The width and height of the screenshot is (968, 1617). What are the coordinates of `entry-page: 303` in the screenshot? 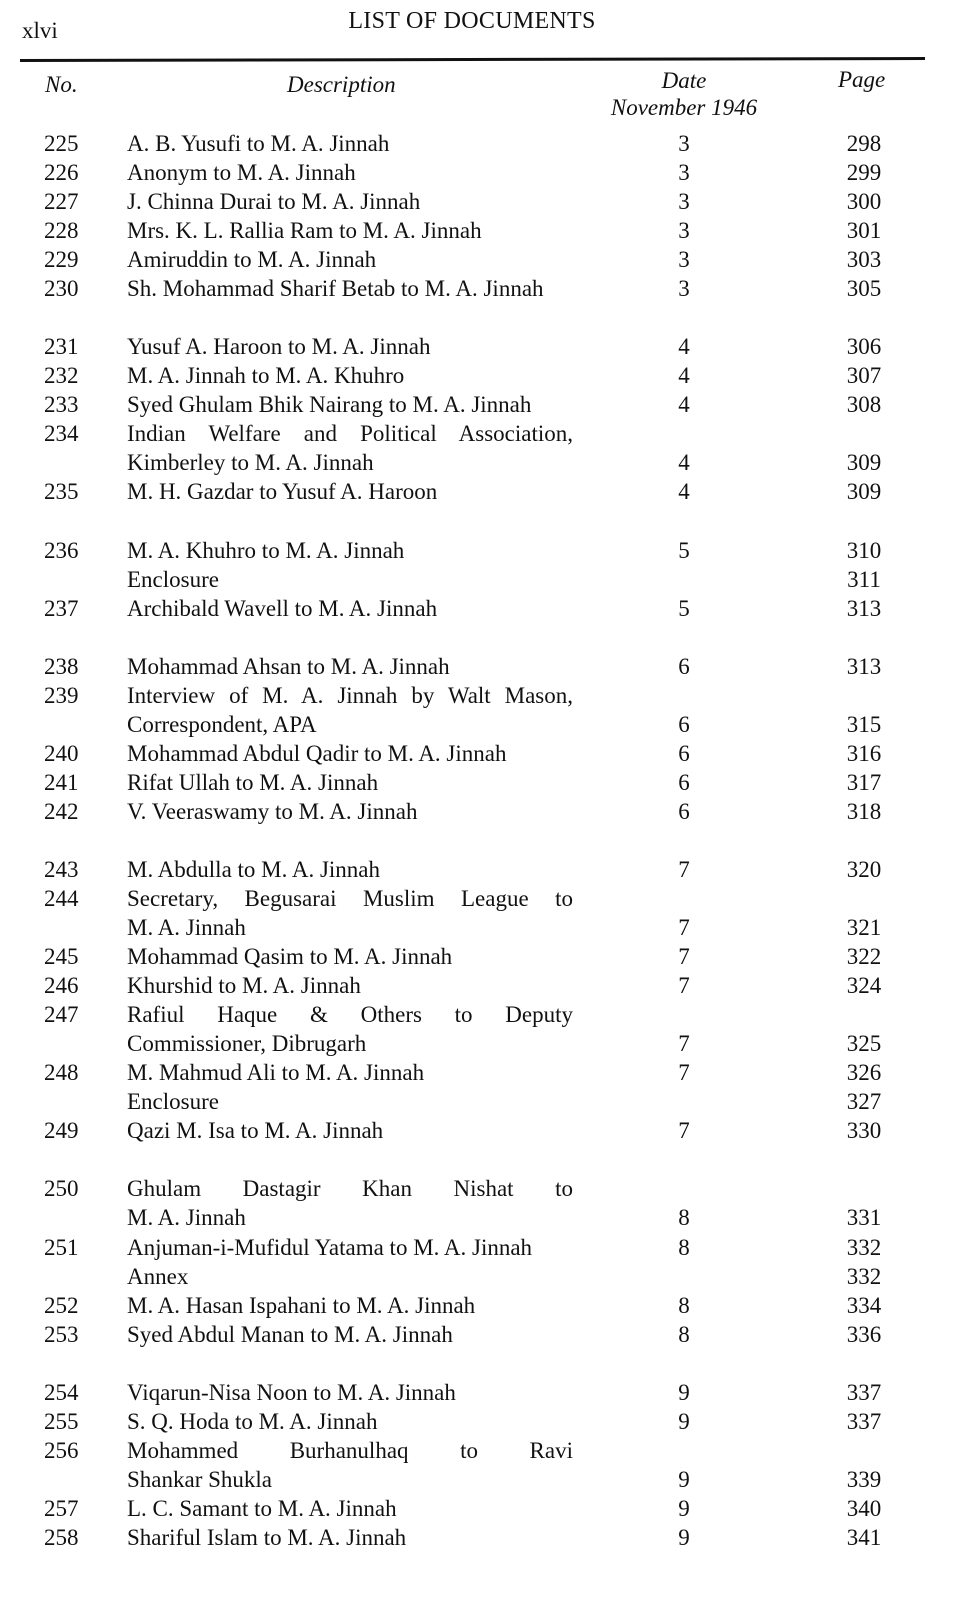 It's located at (864, 260).